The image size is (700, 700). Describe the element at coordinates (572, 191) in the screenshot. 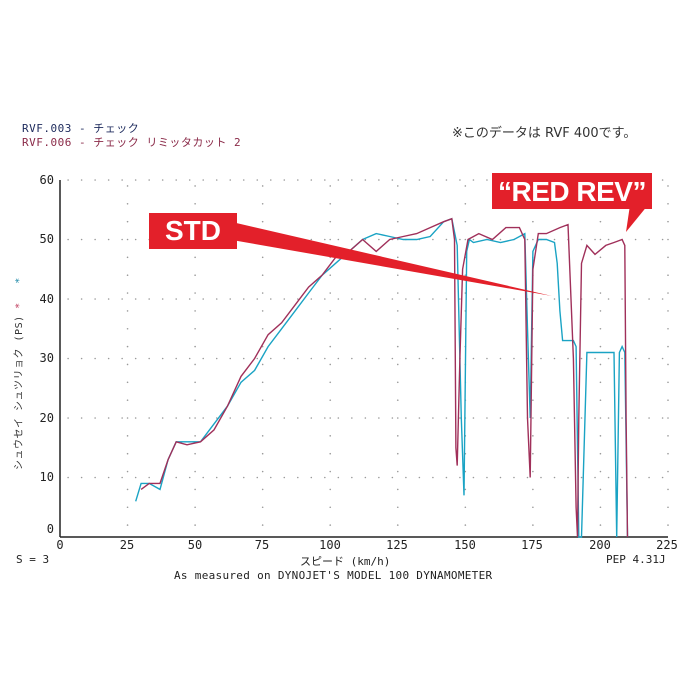

I see `red-rev-callout: “RED REV”` at that location.